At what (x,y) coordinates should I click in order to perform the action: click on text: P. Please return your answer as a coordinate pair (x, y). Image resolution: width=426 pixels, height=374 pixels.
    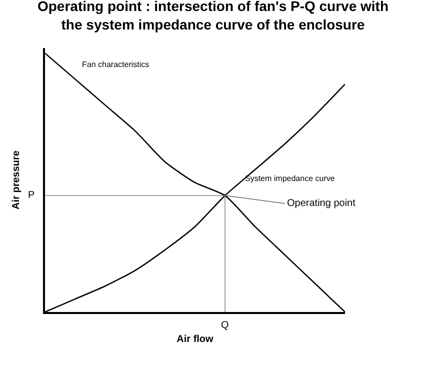
    Looking at the image, I should click on (31, 195).